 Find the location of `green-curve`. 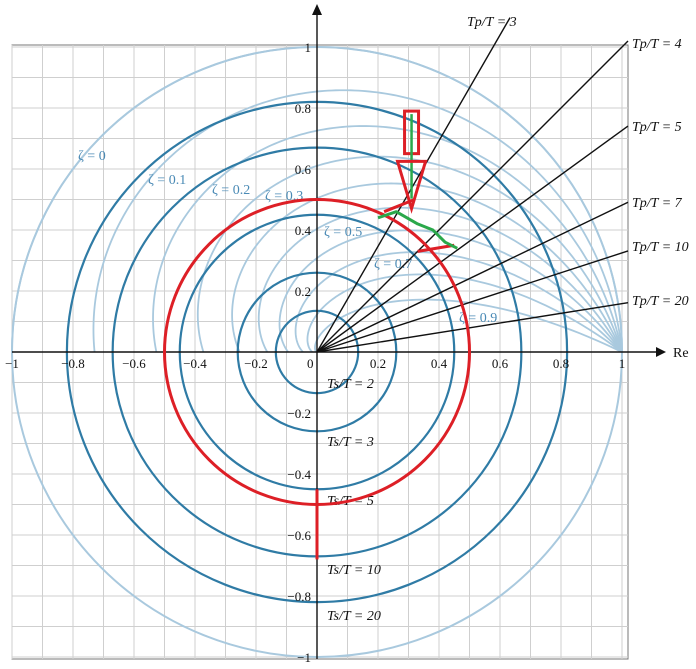

green-curve is located at coordinates (417, 230).